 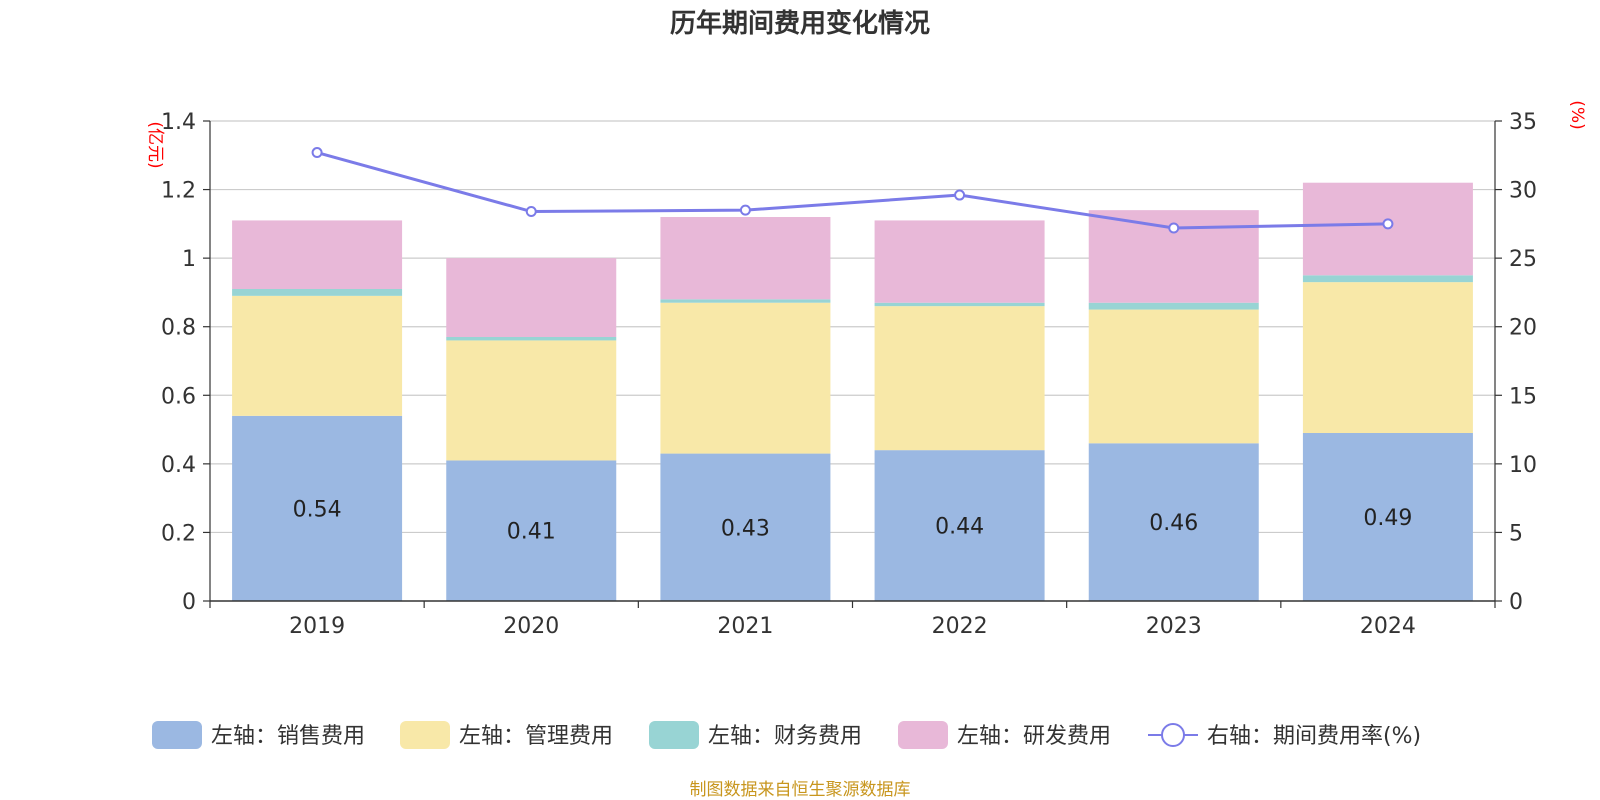 I want to click on legend-marker, so click(x=1173, y=735).